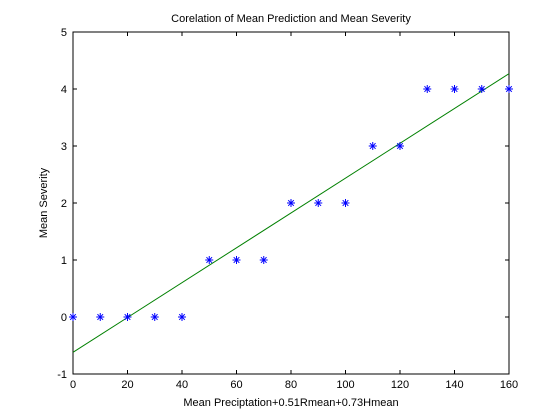 The height and width of the screenshot is (420, 560). What do you see at coordinates (291, 385) in the screenshot?
I see `x-tick-label: 80` at bounding box center [291, 385].